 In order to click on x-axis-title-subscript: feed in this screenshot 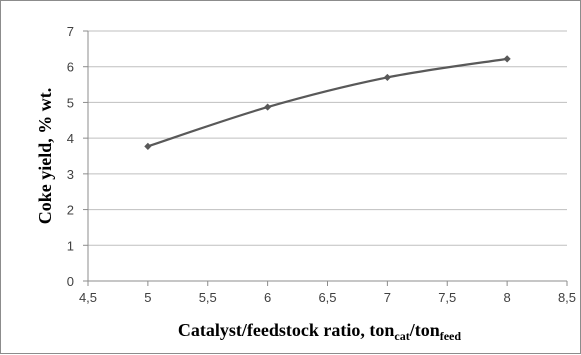, I will do `click(451, 336)`.